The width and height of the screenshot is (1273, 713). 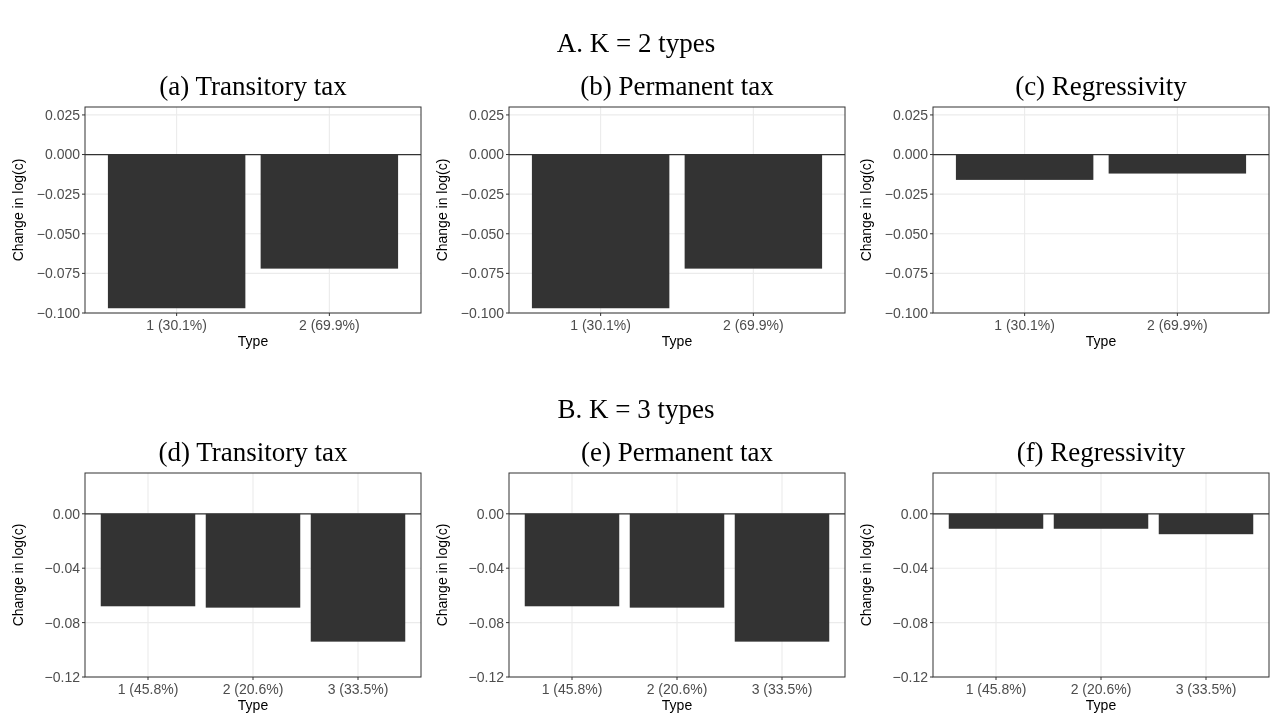 I want to click on chart-title: (d) Transitory tax, so click(x=253, y=452).